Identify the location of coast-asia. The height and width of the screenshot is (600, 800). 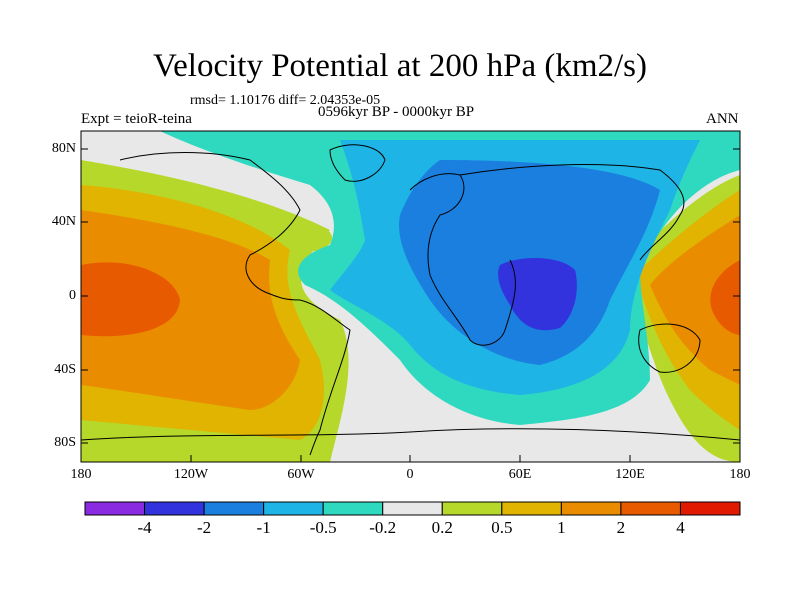
(572, 212).